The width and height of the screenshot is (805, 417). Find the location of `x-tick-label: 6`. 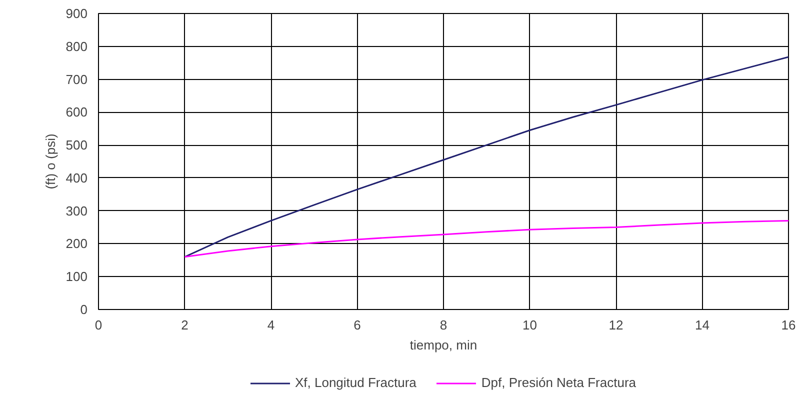

x-tick-label: 6 is located at coordinates (357, 325).